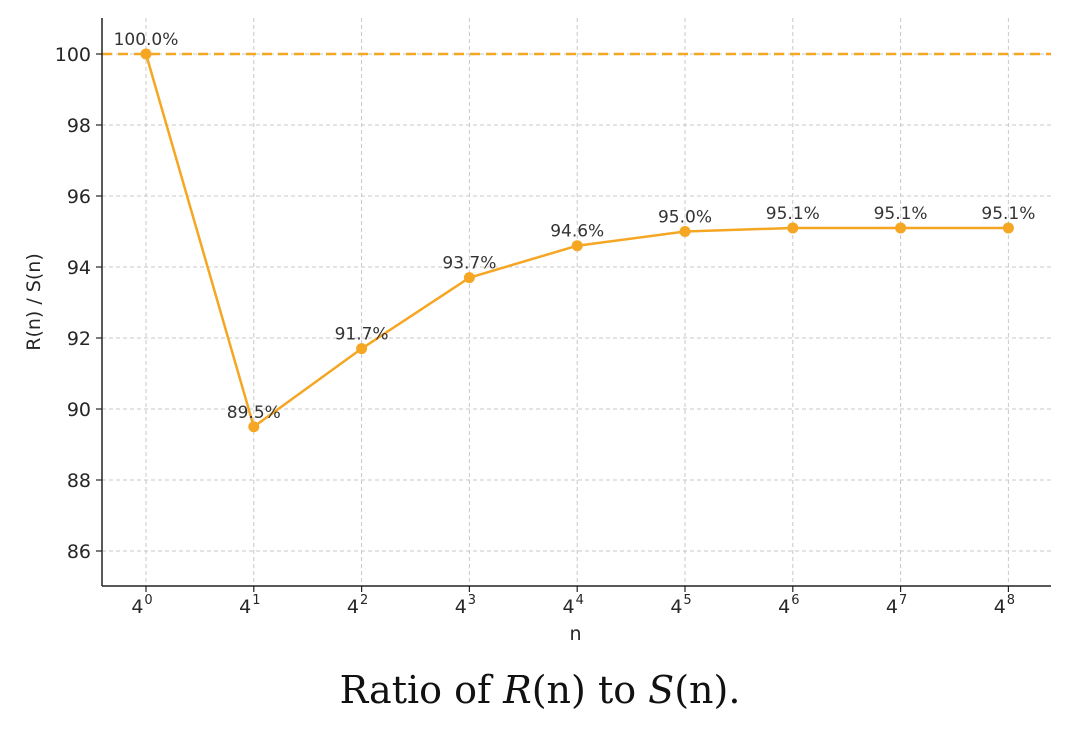 The image size is (1080, 740). What do you see at coordinates (79, 197) in the screenshot?
I see `y-tick-label: 96` at bounding box center [79, 197].